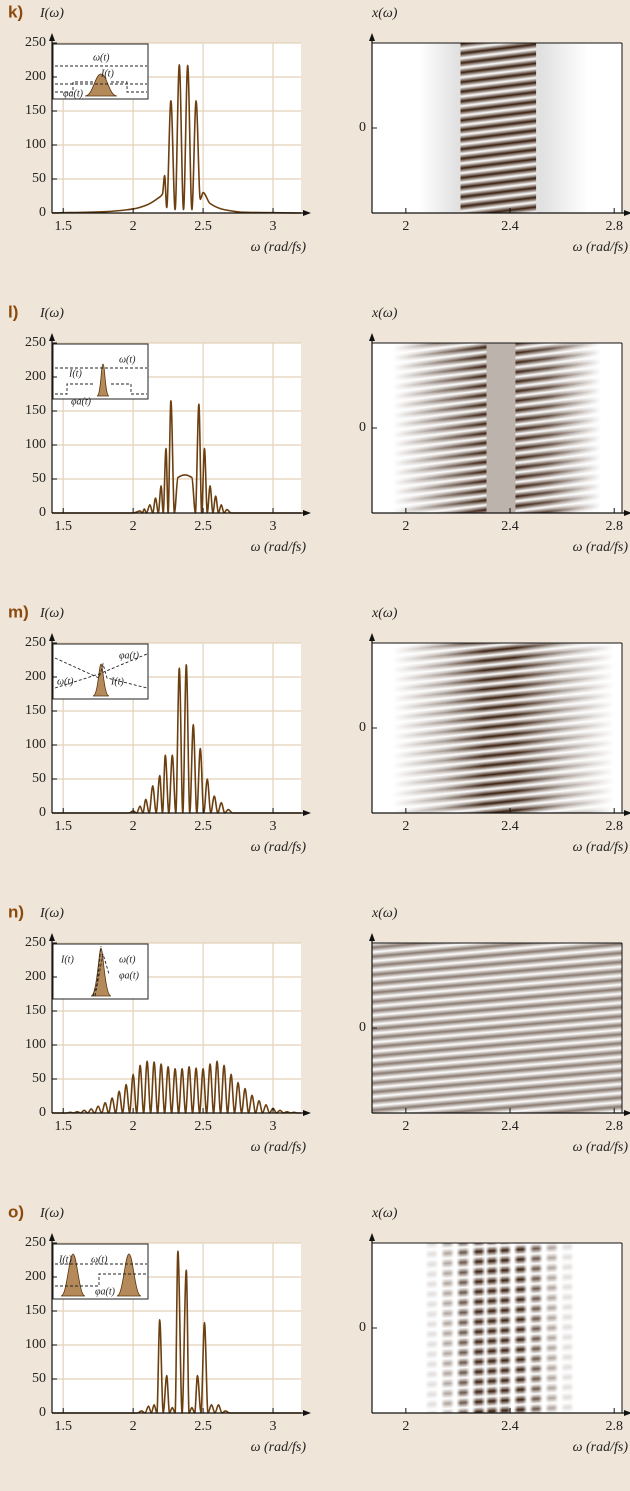 The width and height of the screenshot is (630, 1491). What do you see at coordinates (39, 1078) in the screenshot?
I see `y-tick-label: 50` at bounding box center [39, 1078].